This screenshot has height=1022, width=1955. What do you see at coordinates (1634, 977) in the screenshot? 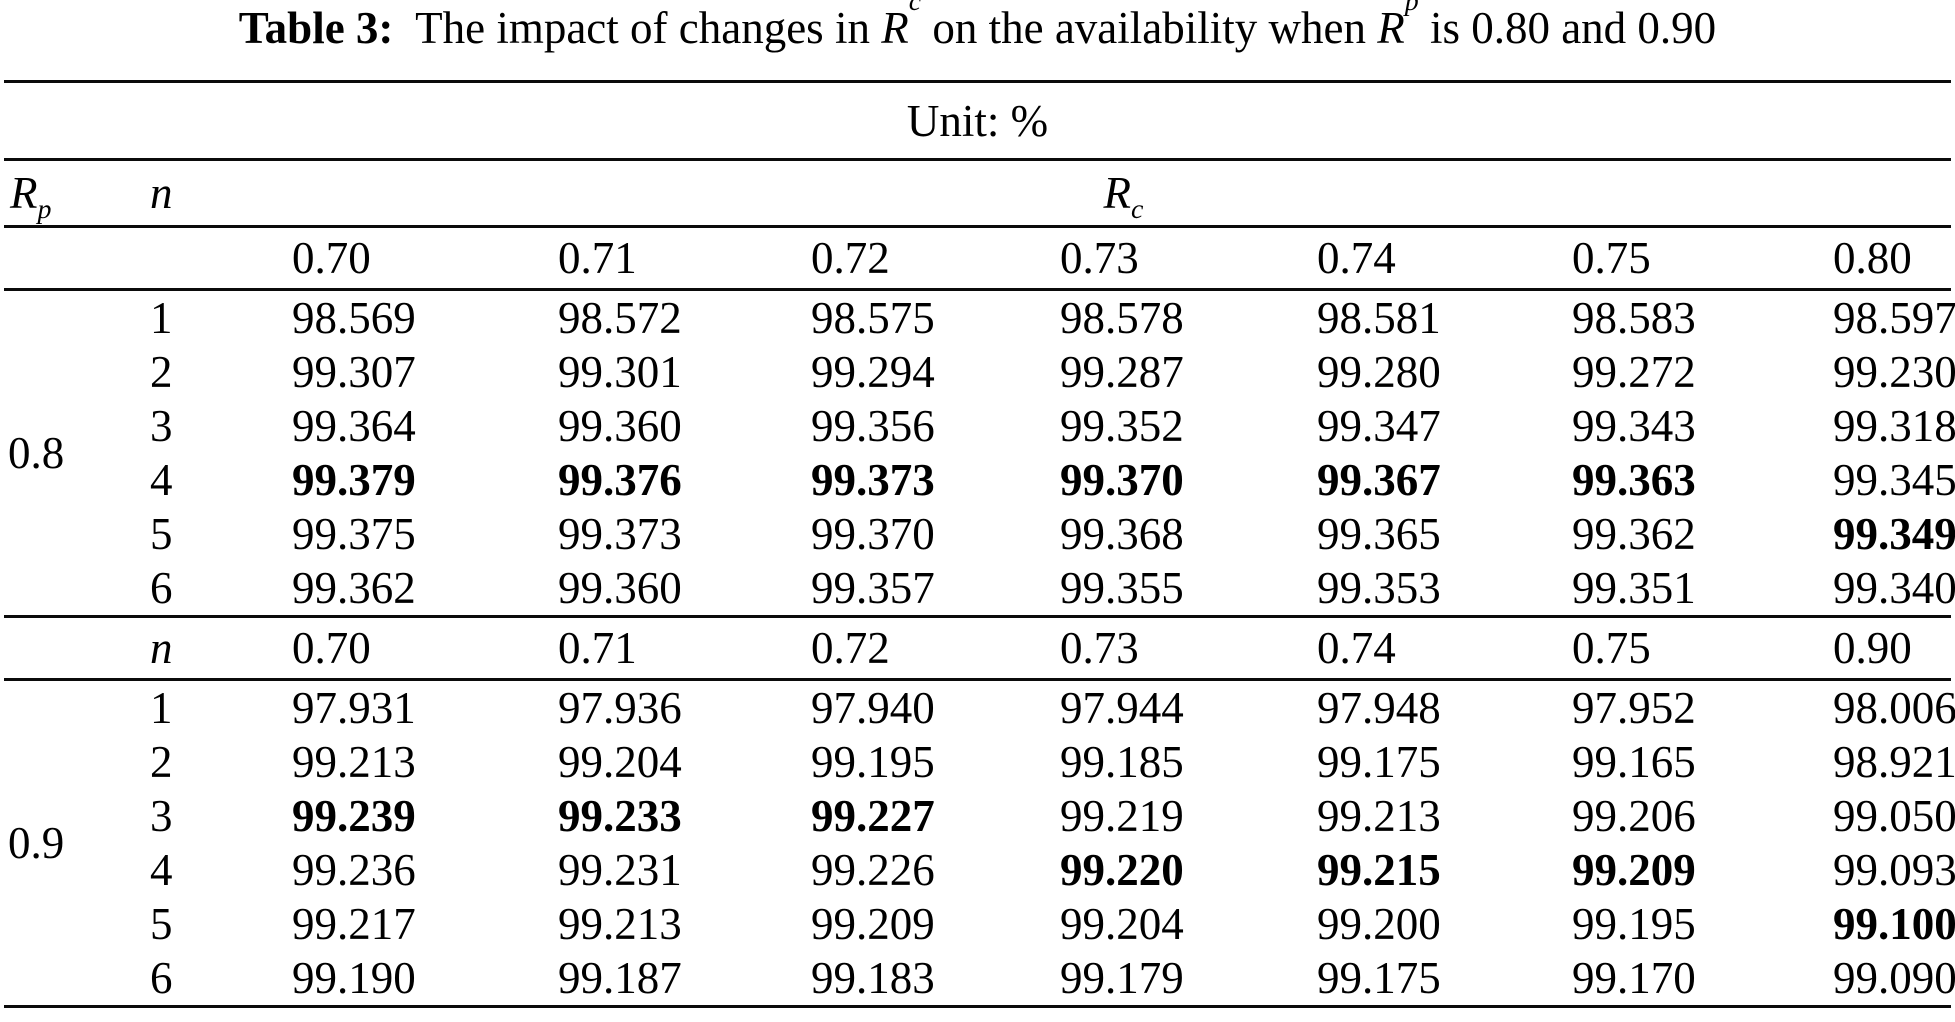
I see `value-cell: 99.170` at bounding box center [1634, 977].